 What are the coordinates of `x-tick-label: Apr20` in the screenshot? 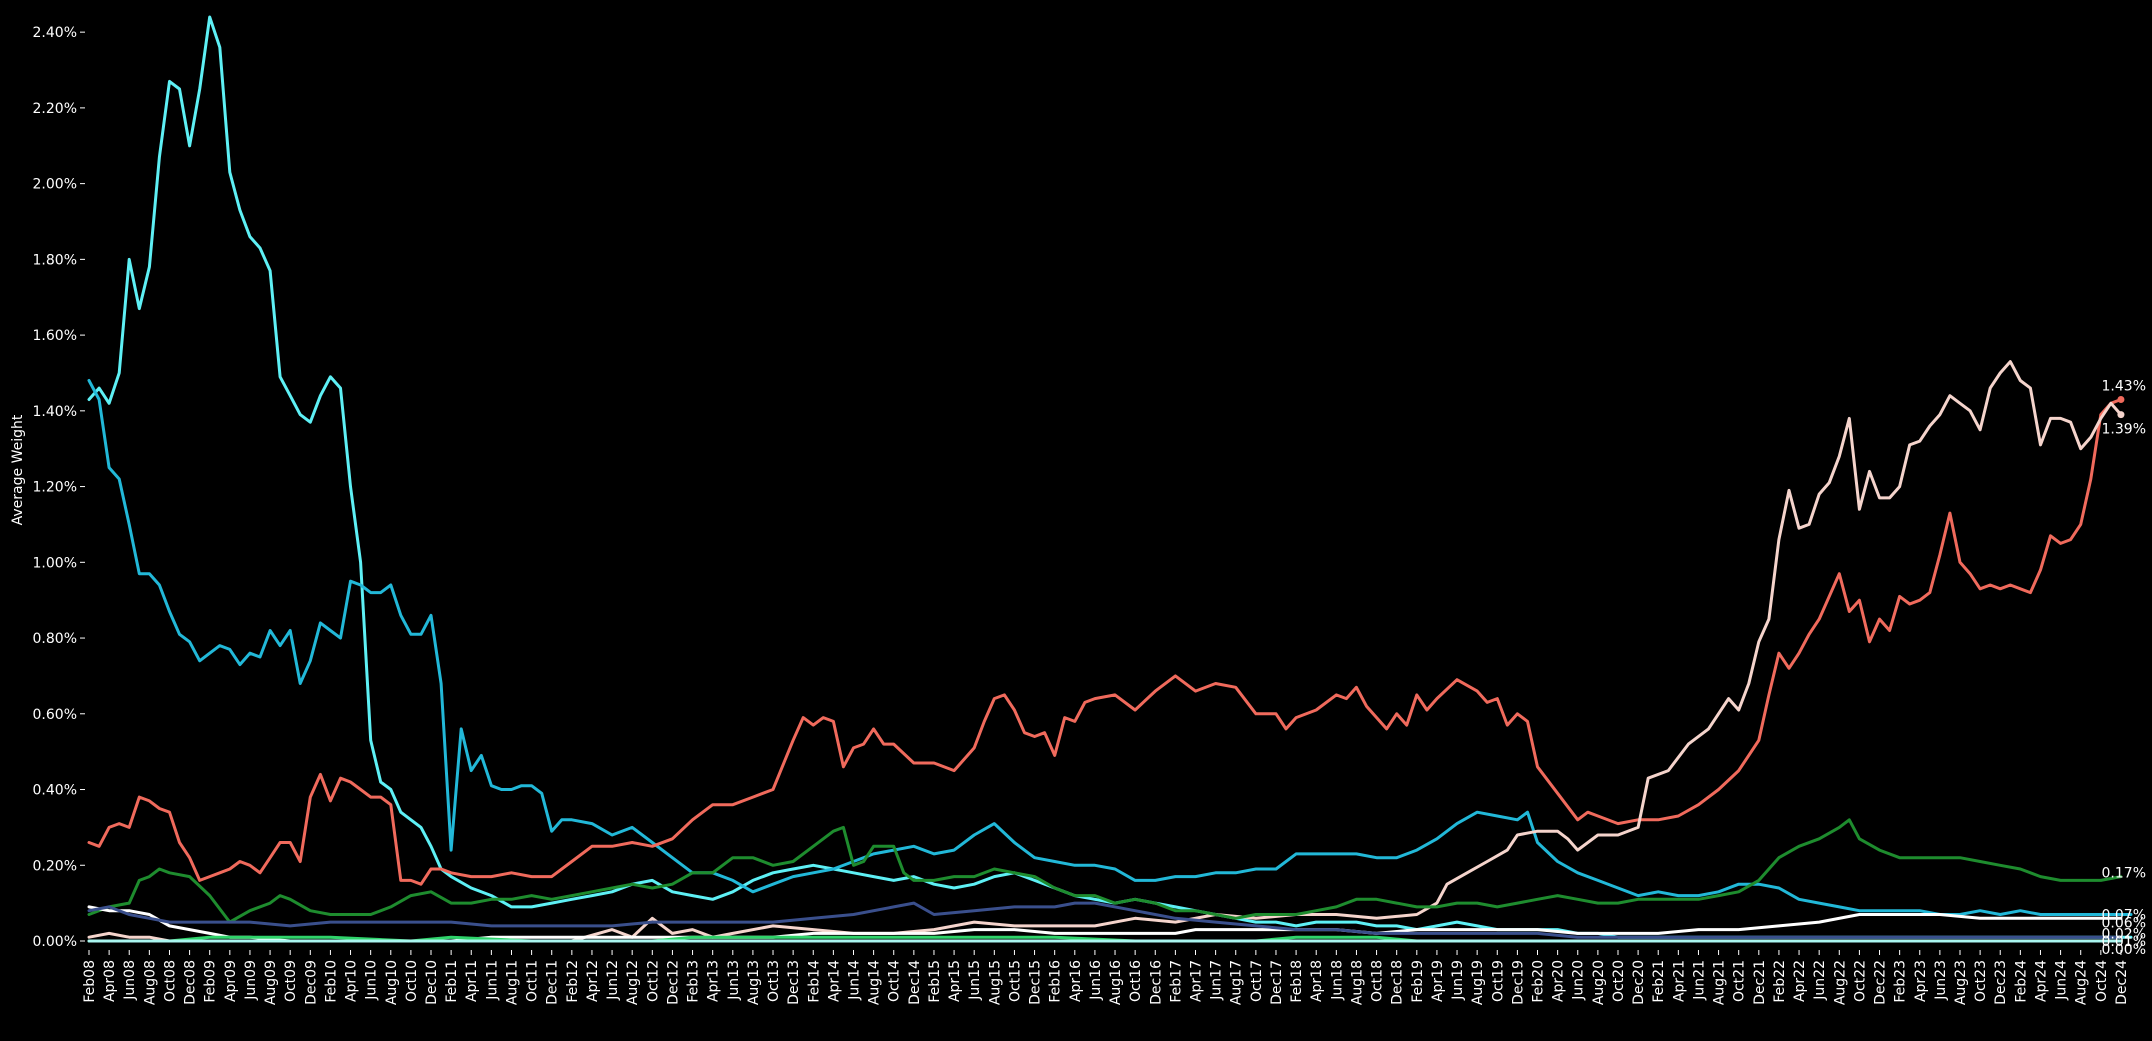 It's located at (1559, 981).